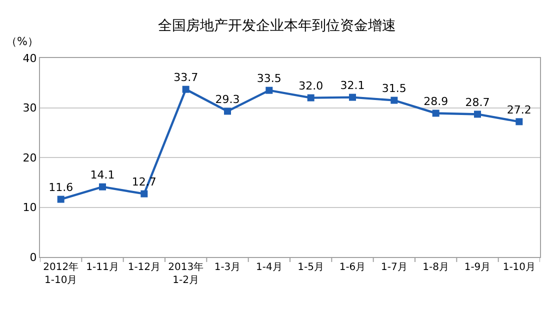  I want to click on text: 27.2, so click(519, 110).